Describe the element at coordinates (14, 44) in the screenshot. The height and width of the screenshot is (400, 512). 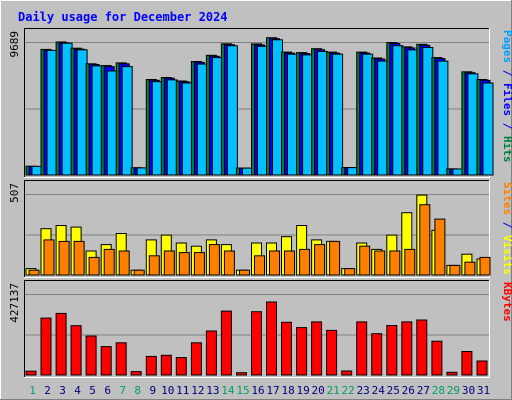
I see `panel-top-max-label: 9689` at that location.